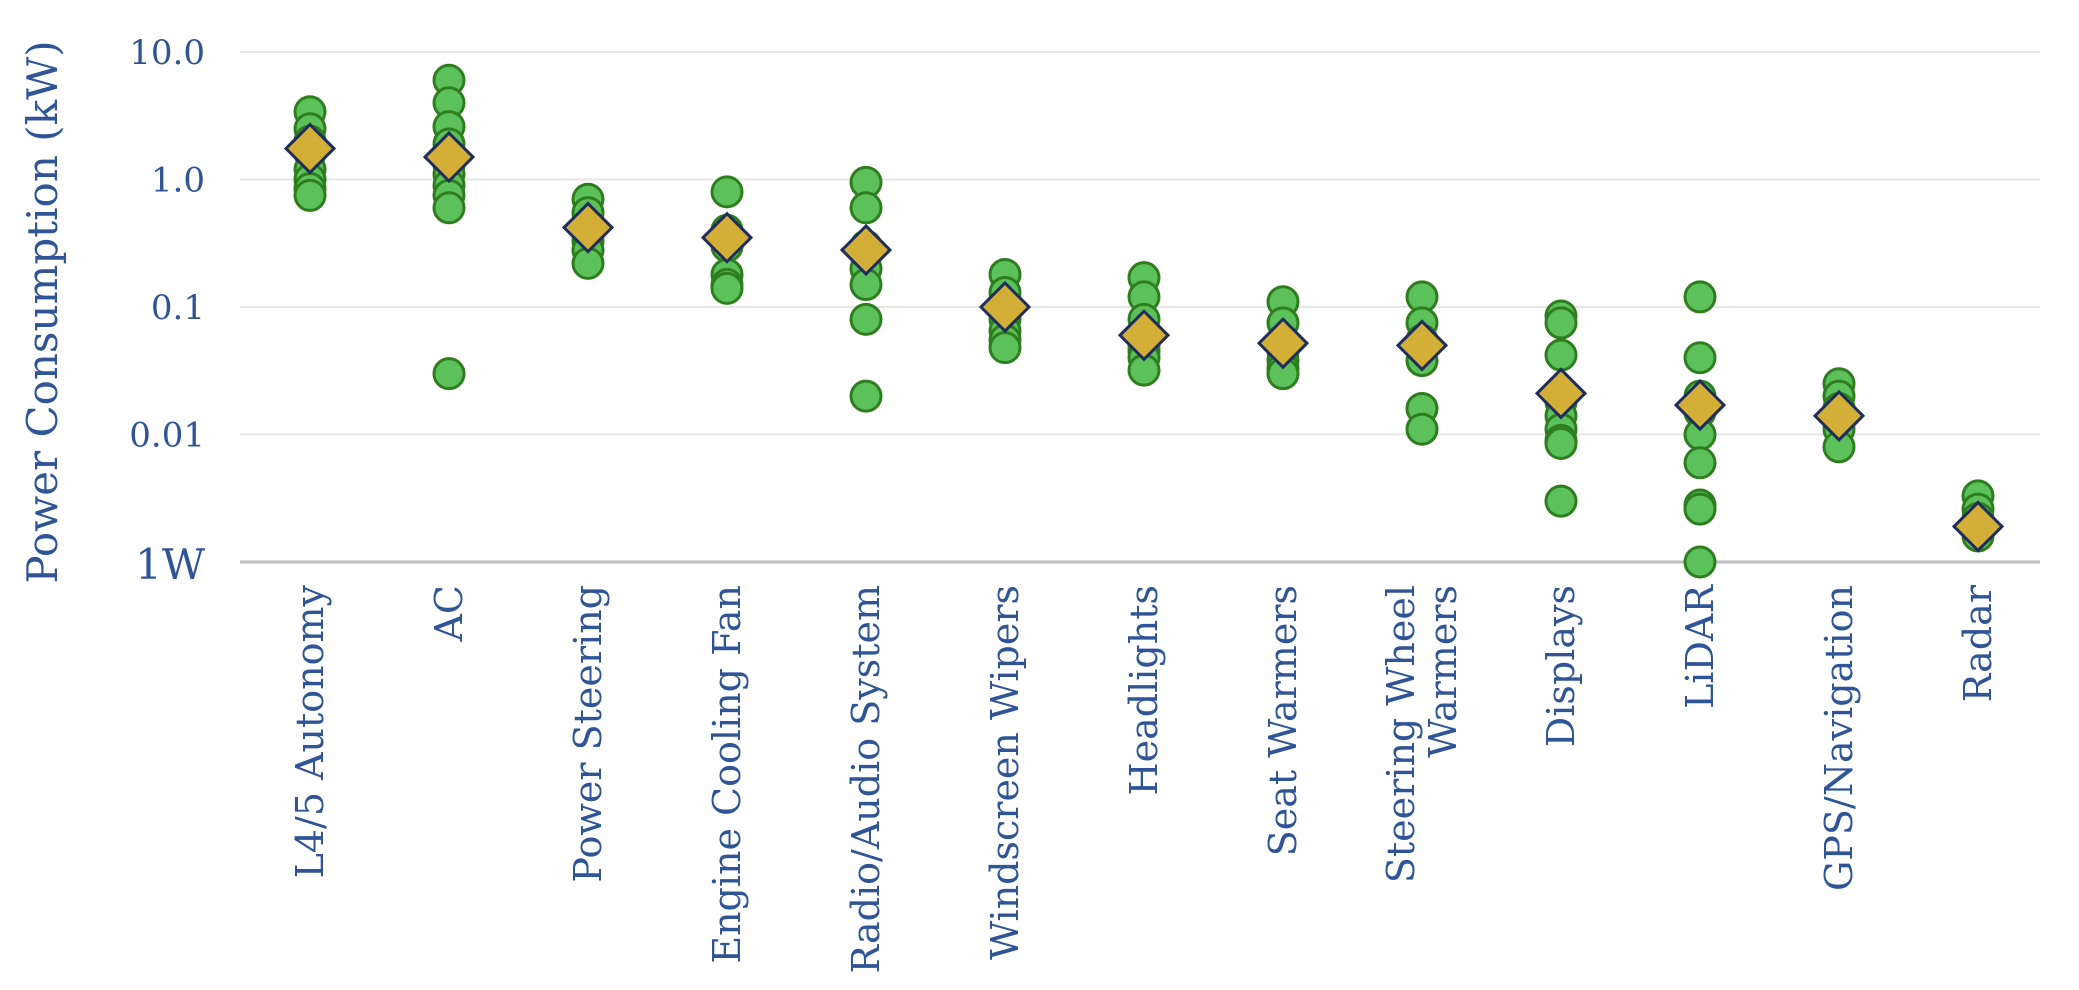 The width and height of the screenshot is (2079, 990). I want to click on x-category-label: Radio/Audio System, so click(866, 779).